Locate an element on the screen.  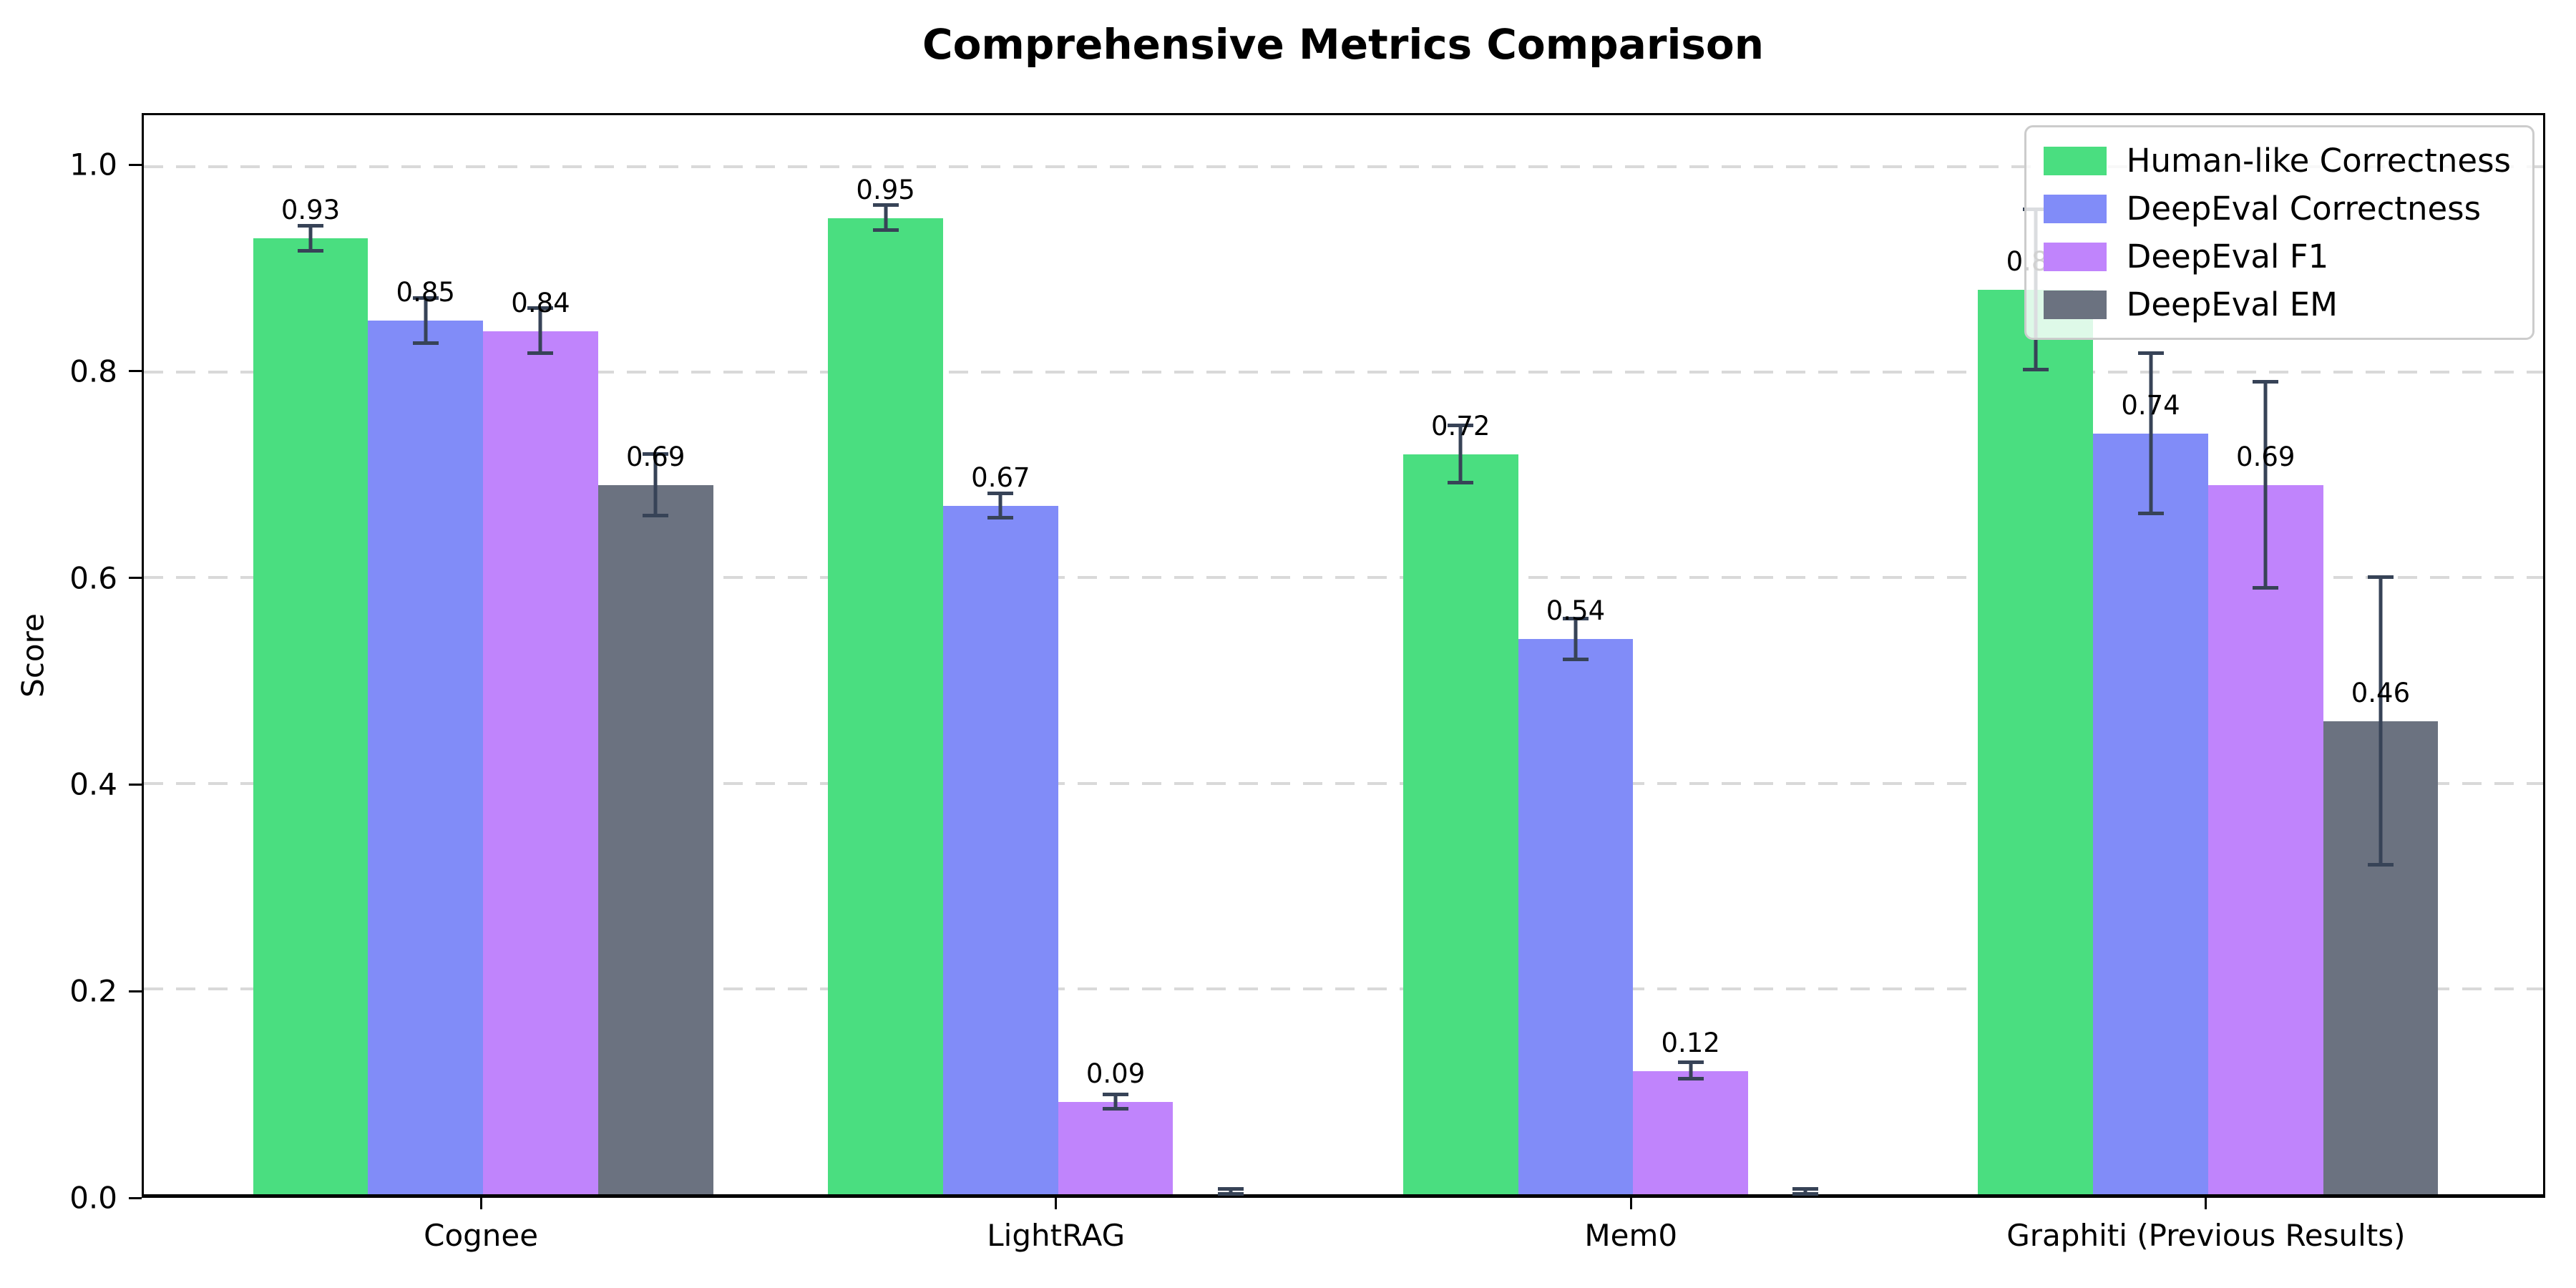
legend-item: DeepEval Correctness is located at coordinates (2277, 209).